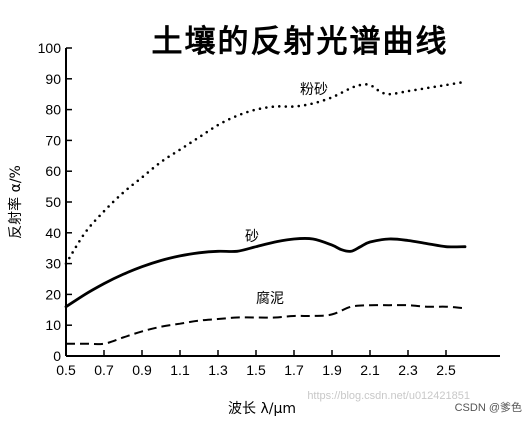  Describe the element at coordinates (53, 171) in the screenshot. I see `y-tick-label: 60` at that location.